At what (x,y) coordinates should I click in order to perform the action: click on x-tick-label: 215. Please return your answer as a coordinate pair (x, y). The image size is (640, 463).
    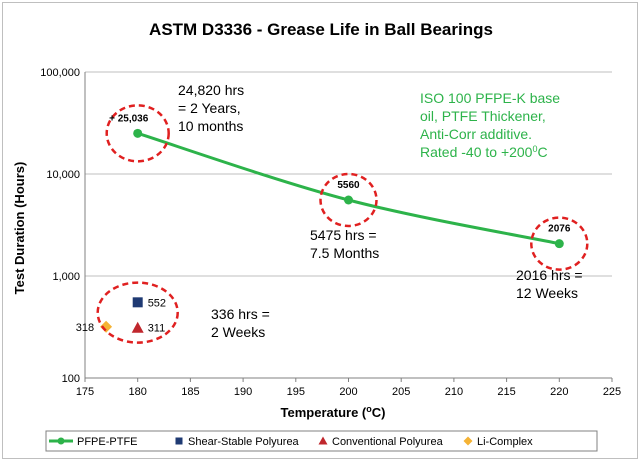
    Looking at the image, I should click on (506, 392).